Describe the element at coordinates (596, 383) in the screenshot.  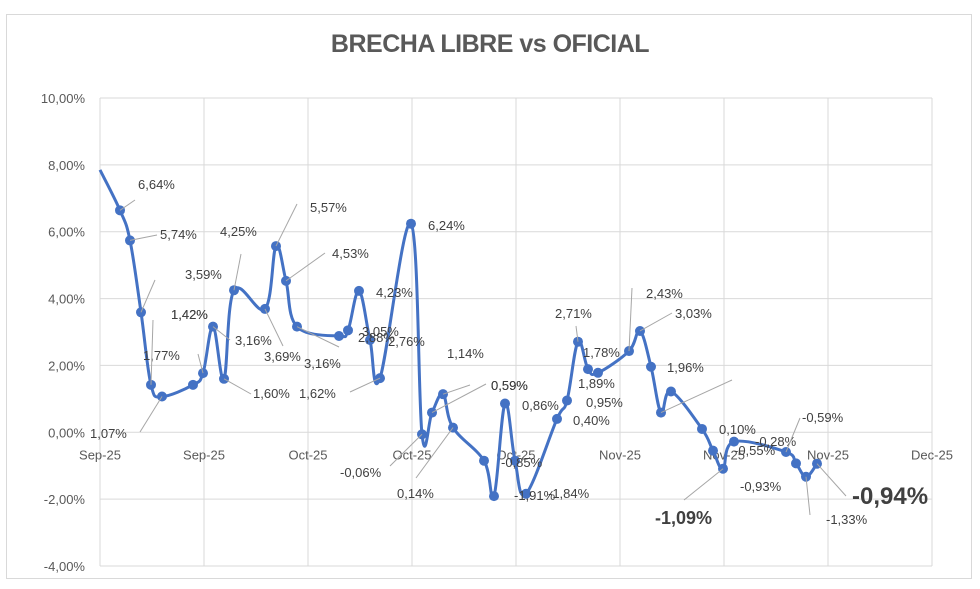
I see `data-label: 1,89%` at that location.